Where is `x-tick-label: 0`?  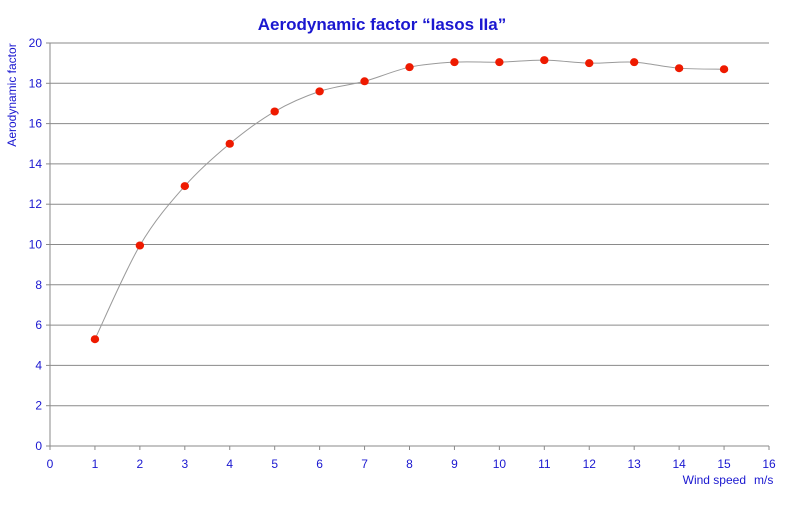 x-tick-label: 0 is located at coordinates (50, 464).